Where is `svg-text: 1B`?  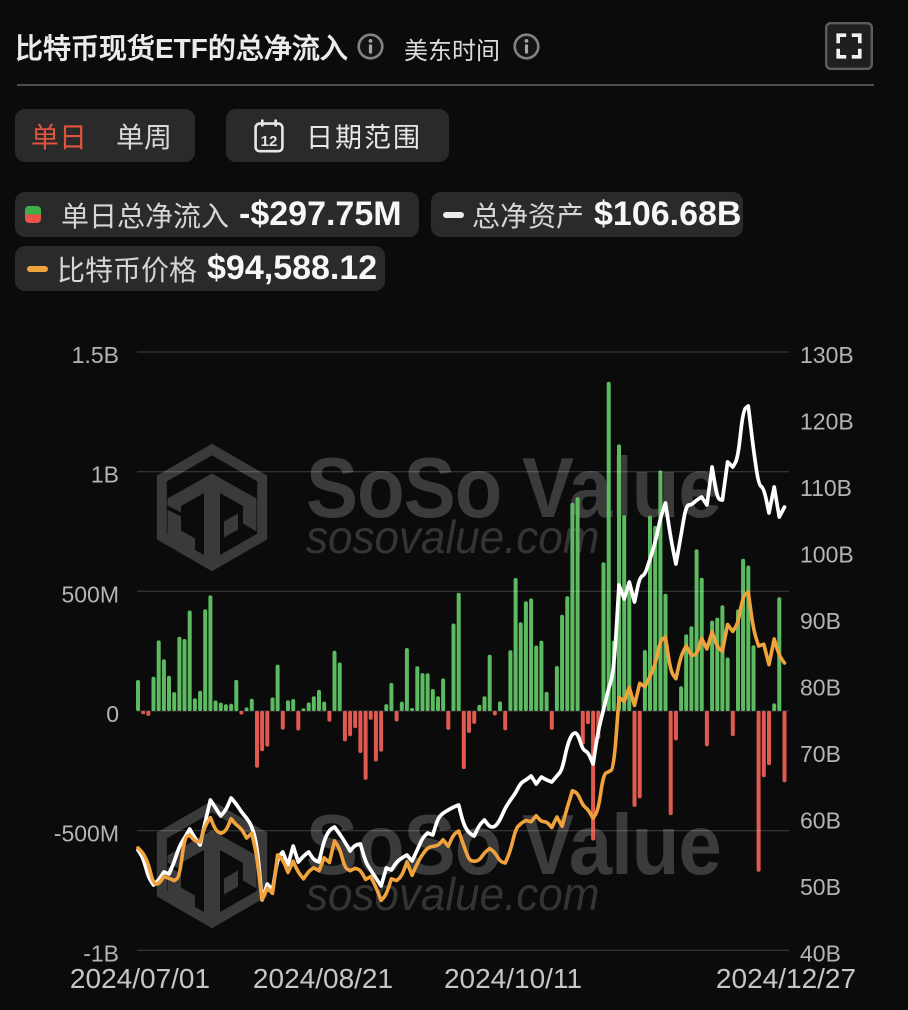
svg-text: 1B is located at coordinates (105, 475).